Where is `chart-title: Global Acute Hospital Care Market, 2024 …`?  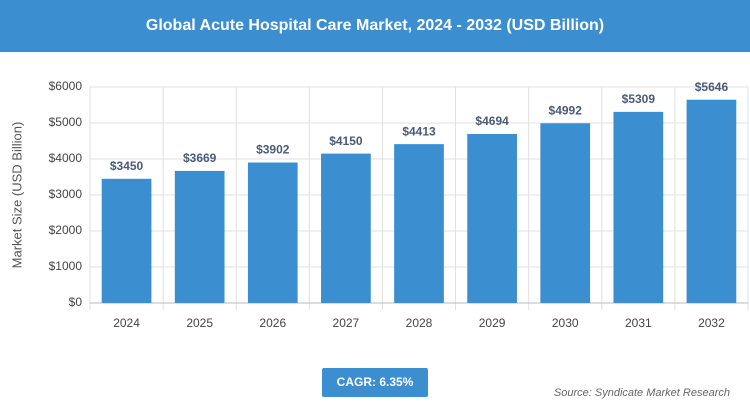 chart-title: Global Acute Hospital Care Market, 2024 … is located at coordinates (375, 25).